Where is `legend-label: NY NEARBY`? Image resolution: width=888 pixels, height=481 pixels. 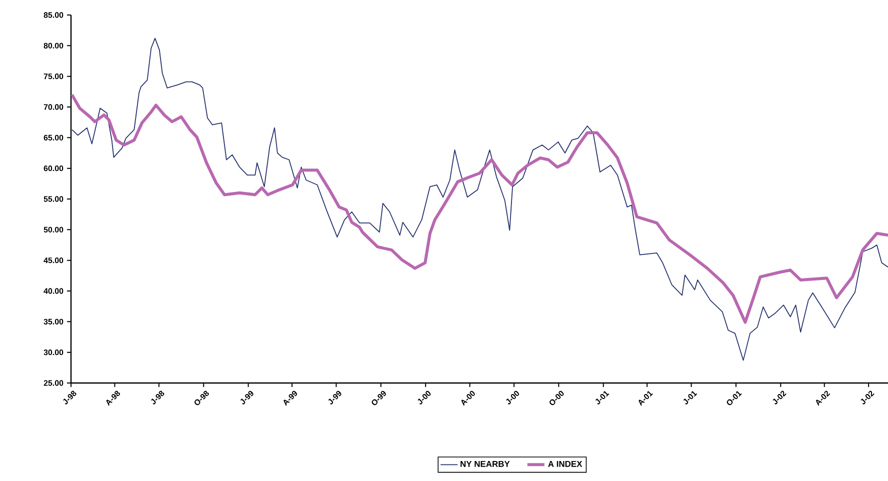
legend-label: NY NEARBY is located at coordinates (485, 463).